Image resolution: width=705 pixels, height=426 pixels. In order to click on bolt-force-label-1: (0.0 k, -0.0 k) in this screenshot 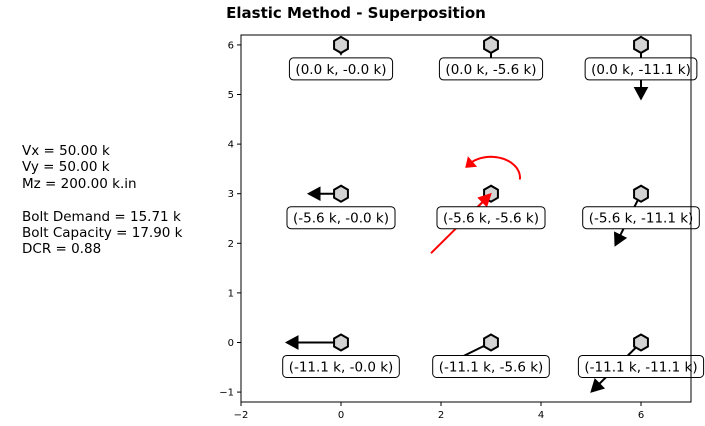, I will do `click(341, 69)`.